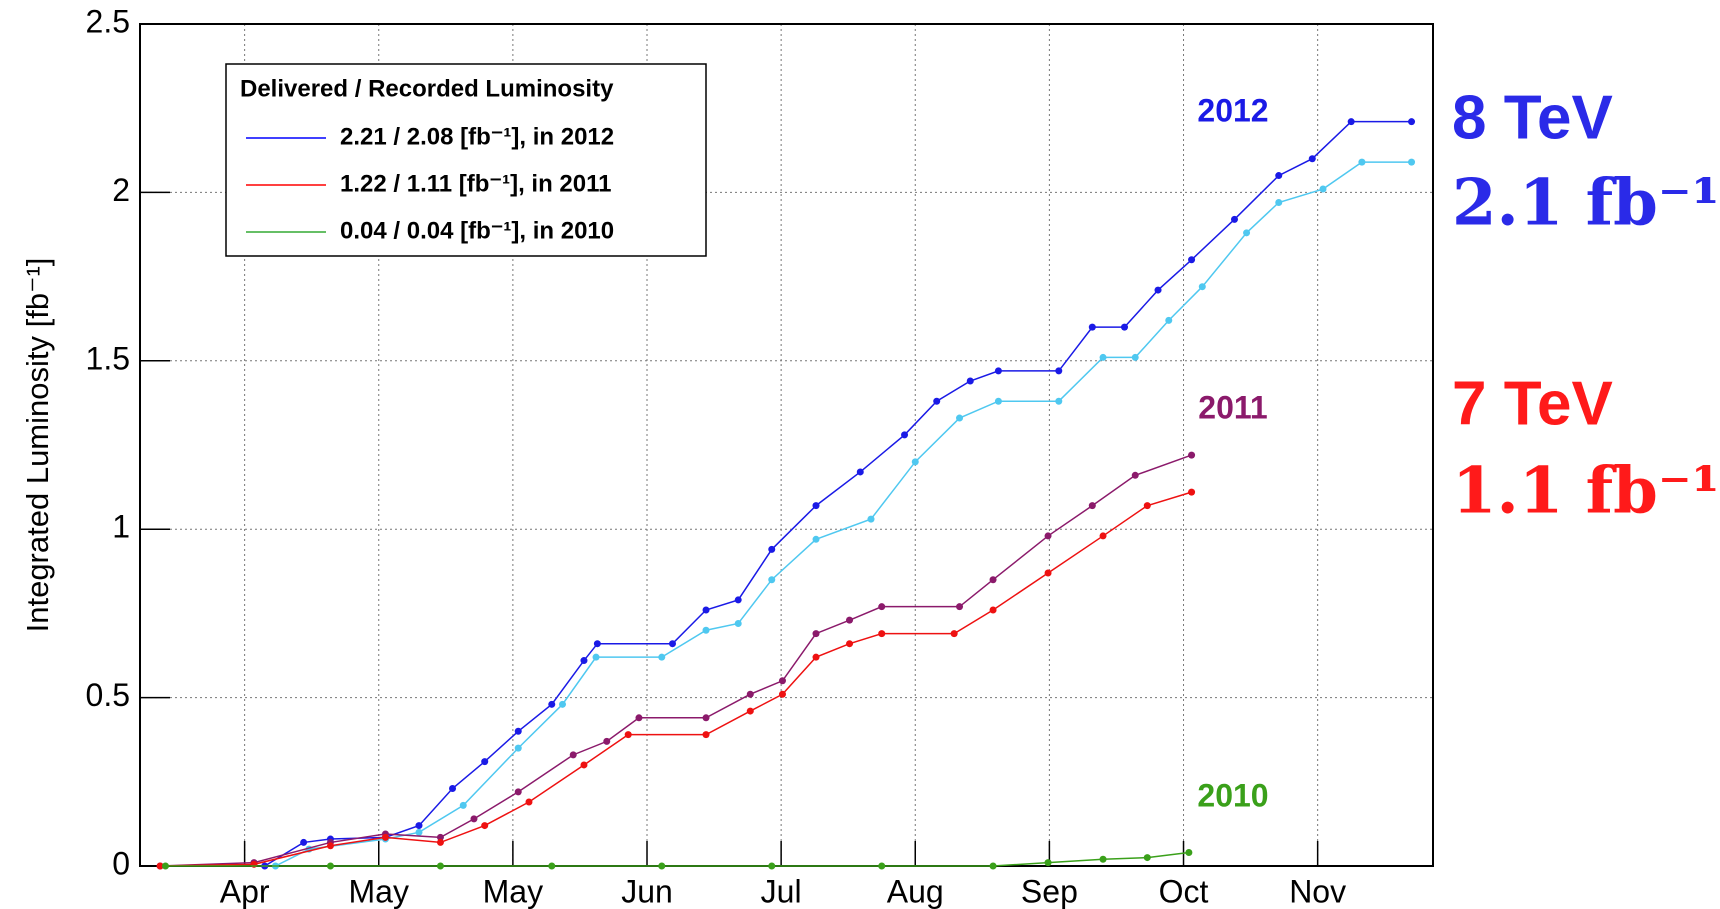  I want to click on y-tick-label: 2, so click(121, 190).